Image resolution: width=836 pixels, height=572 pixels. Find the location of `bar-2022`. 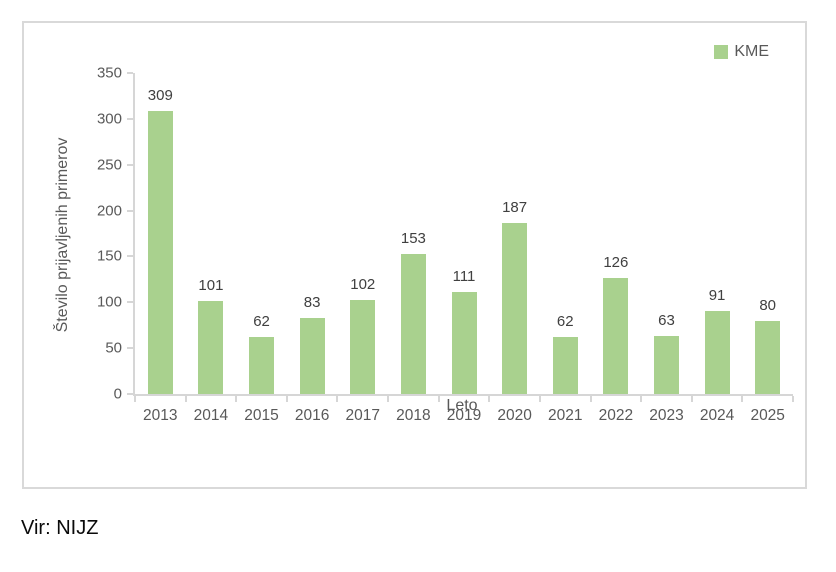

bar-2022 is located at coordinates (616, 336).